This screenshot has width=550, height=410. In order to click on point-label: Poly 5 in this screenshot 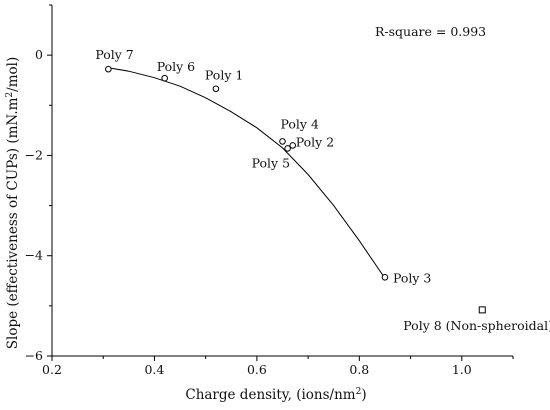, I will do `click(271, 162)`.